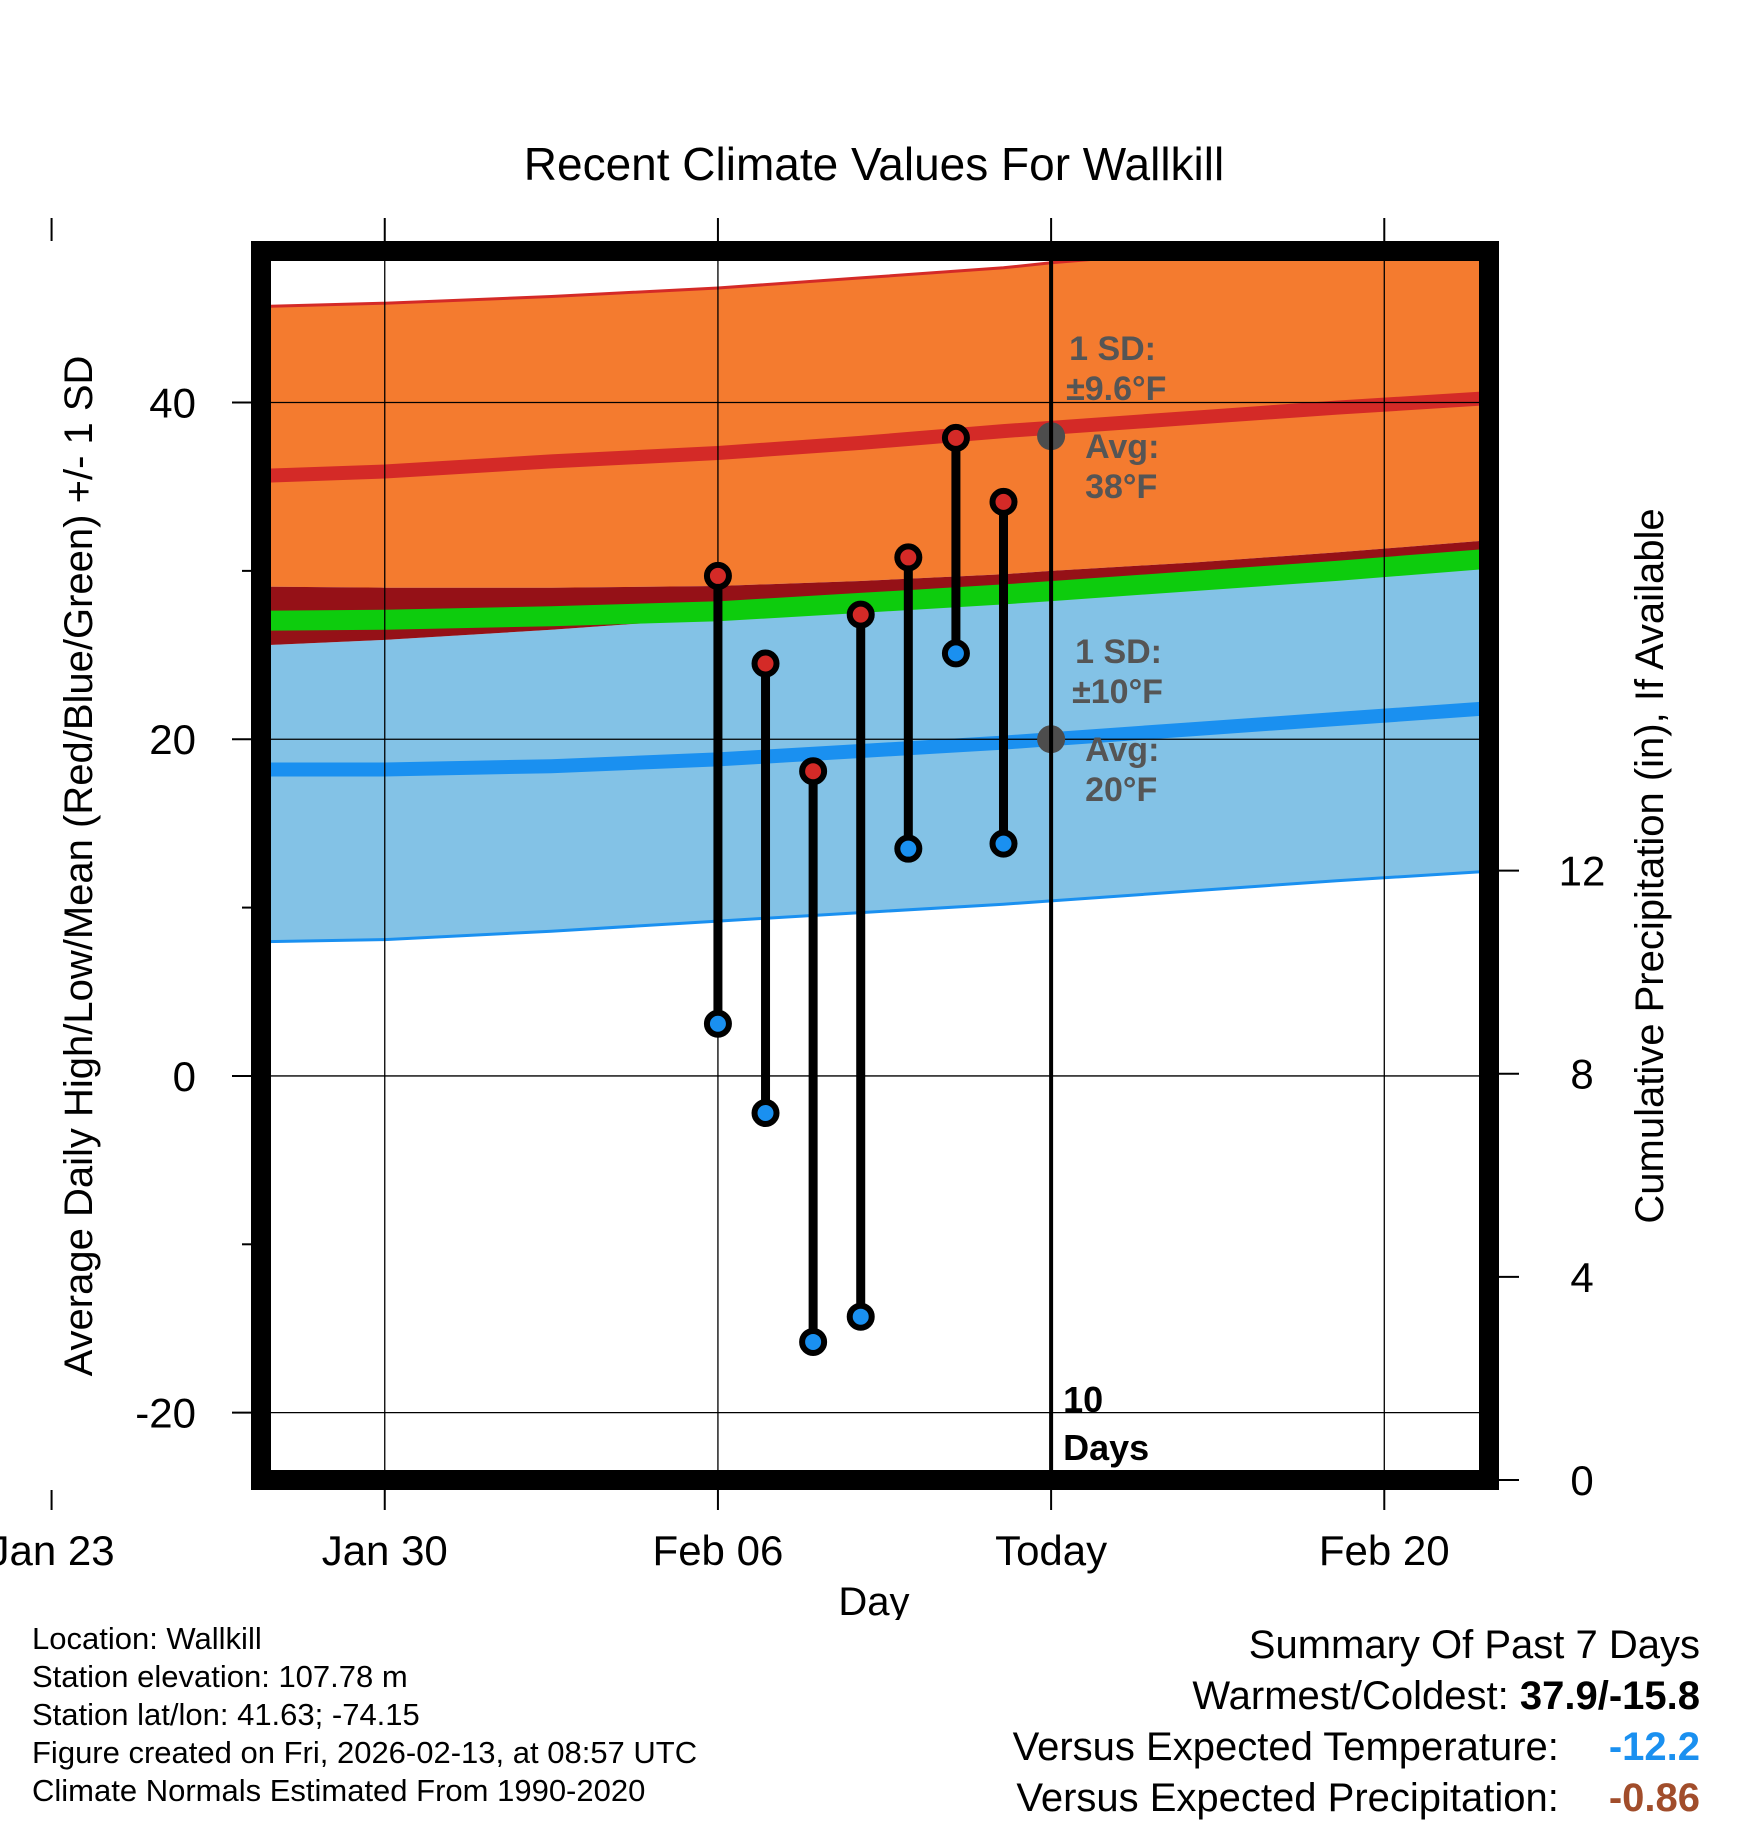 The image size is (1748, 1828). I want to click on x-tick-label: Jan 23, so click(57, 1550).